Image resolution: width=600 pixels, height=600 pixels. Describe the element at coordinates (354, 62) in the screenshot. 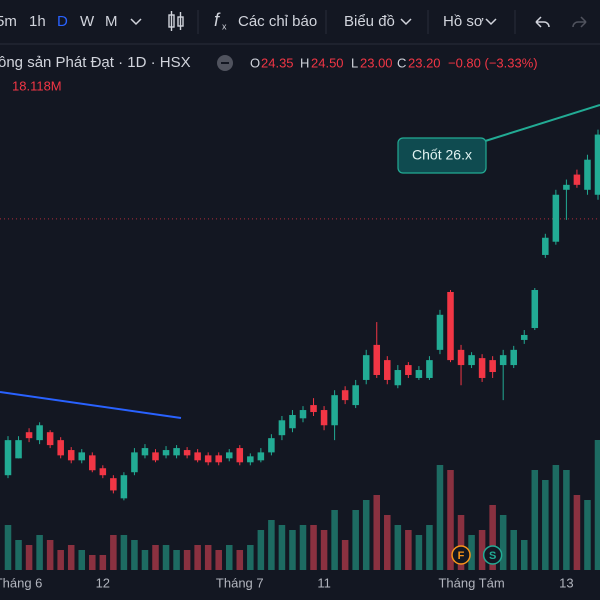

I see `ohlc-key: L` at that location.